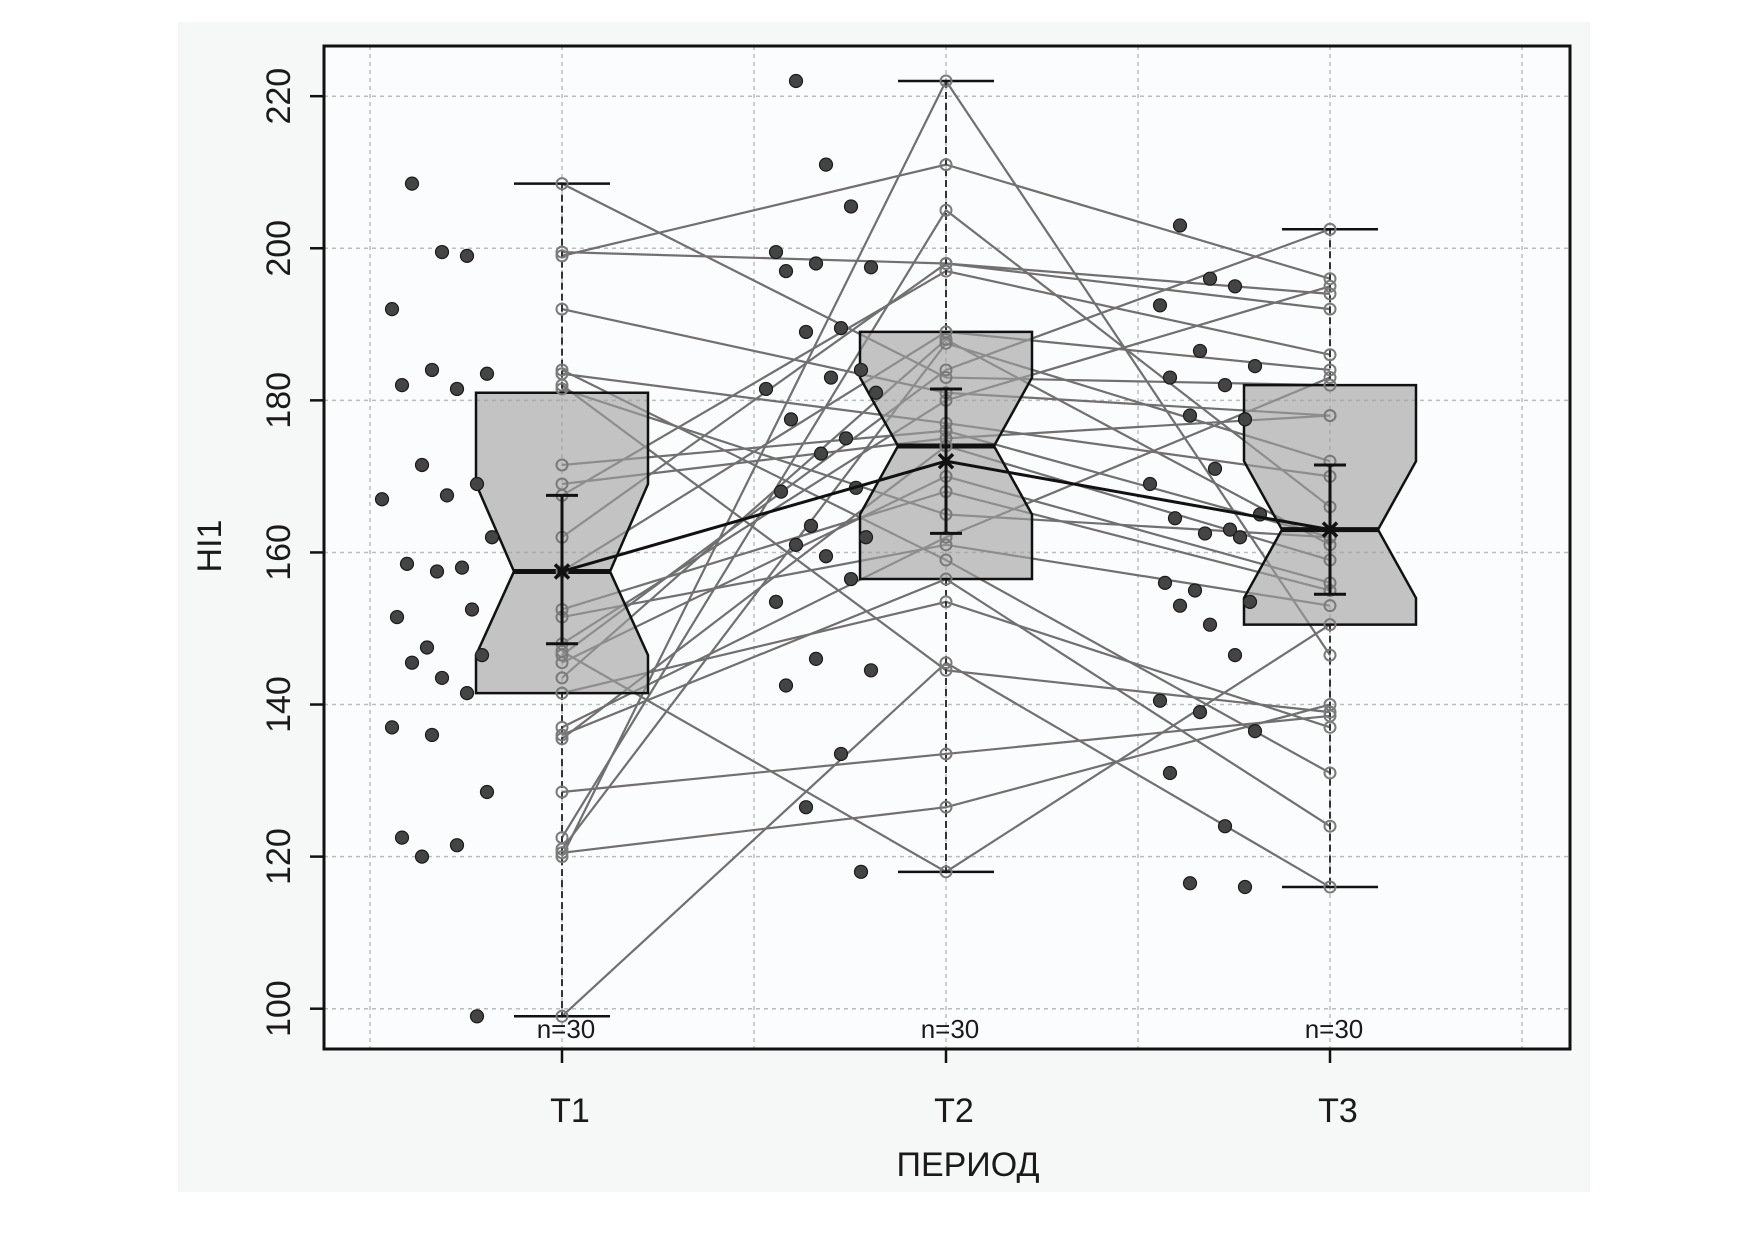  What do you see at coordinates (566, 1029) in the screenshot?
I see `n-label: n=30` at bounding box center [566, 1029].